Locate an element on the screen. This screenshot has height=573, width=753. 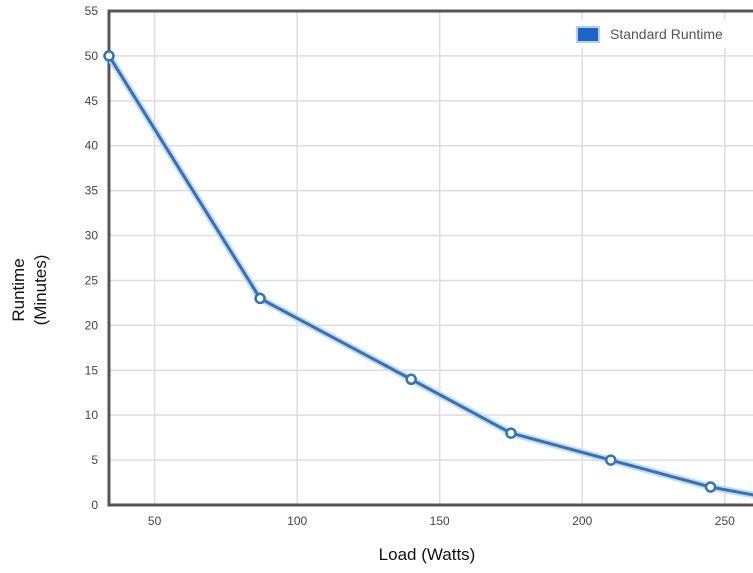
y-tick-label: 10 is located at coordinates (92, 415).